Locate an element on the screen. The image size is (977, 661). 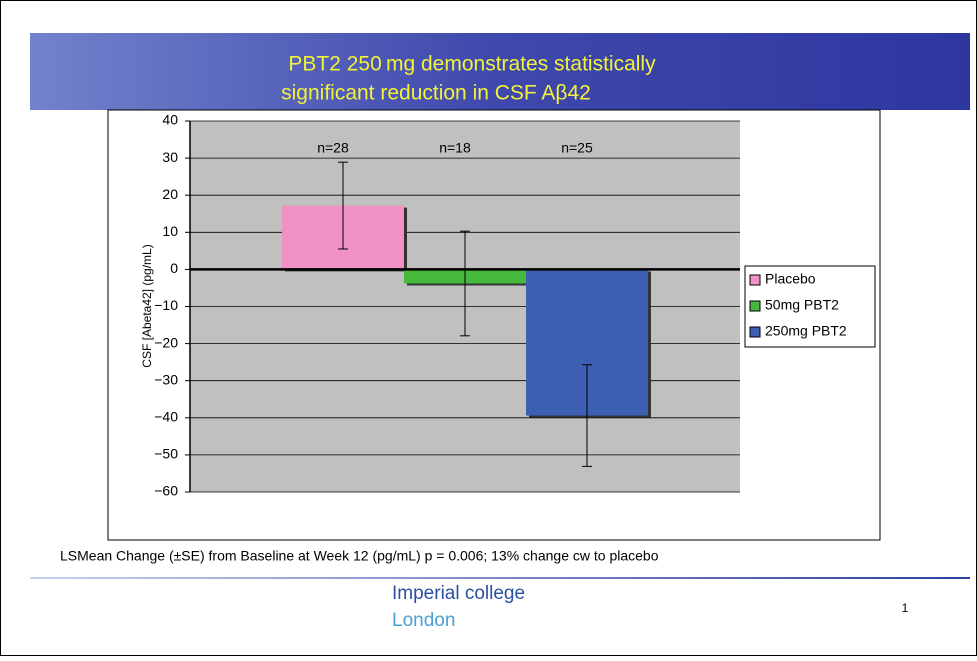
y-tick-label: 0 is located at coordinates (174, 268).